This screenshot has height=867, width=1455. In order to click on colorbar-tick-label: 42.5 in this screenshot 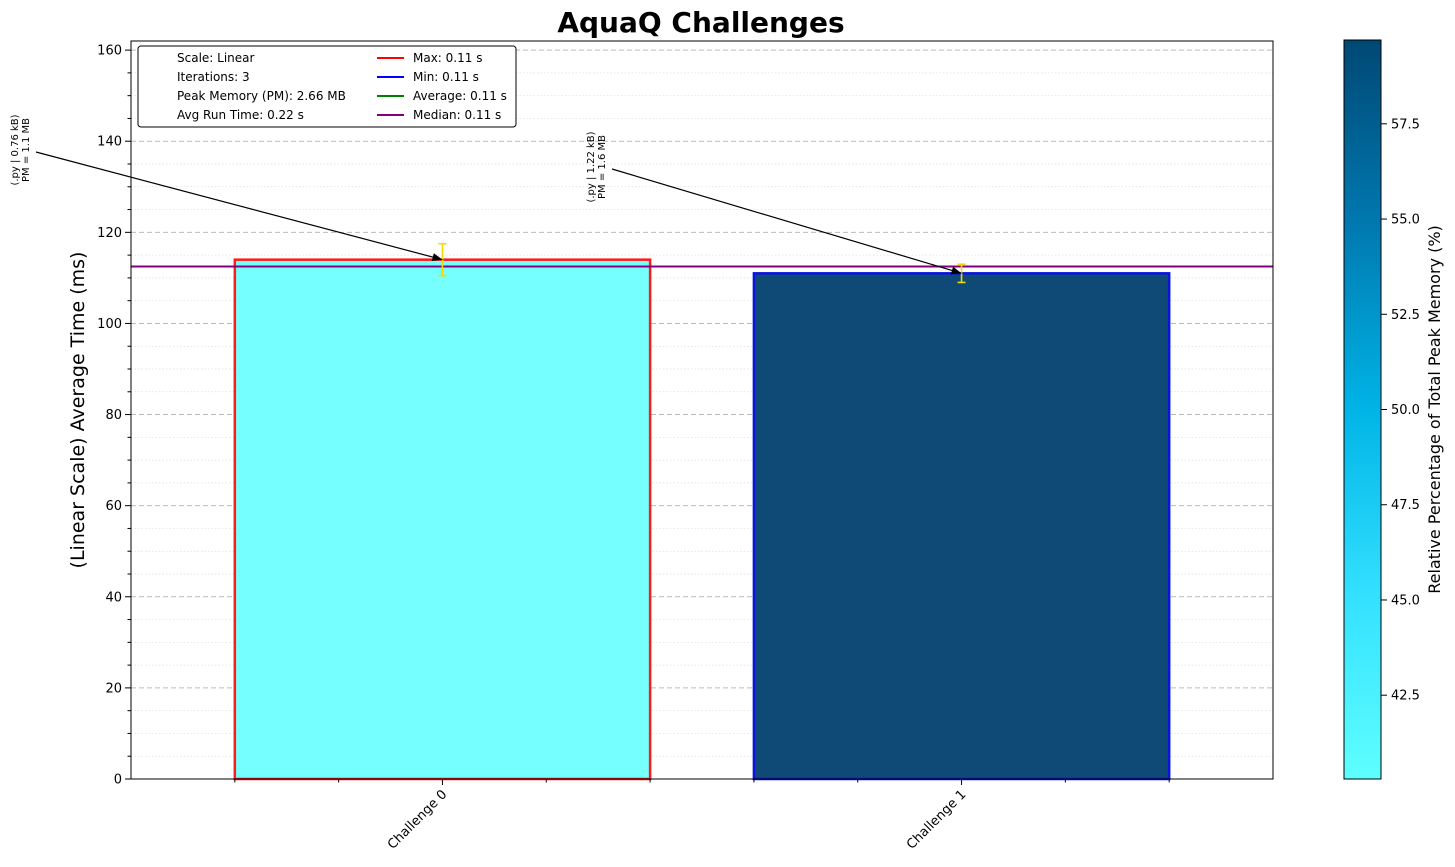, I will do `click(1405, 696)`.